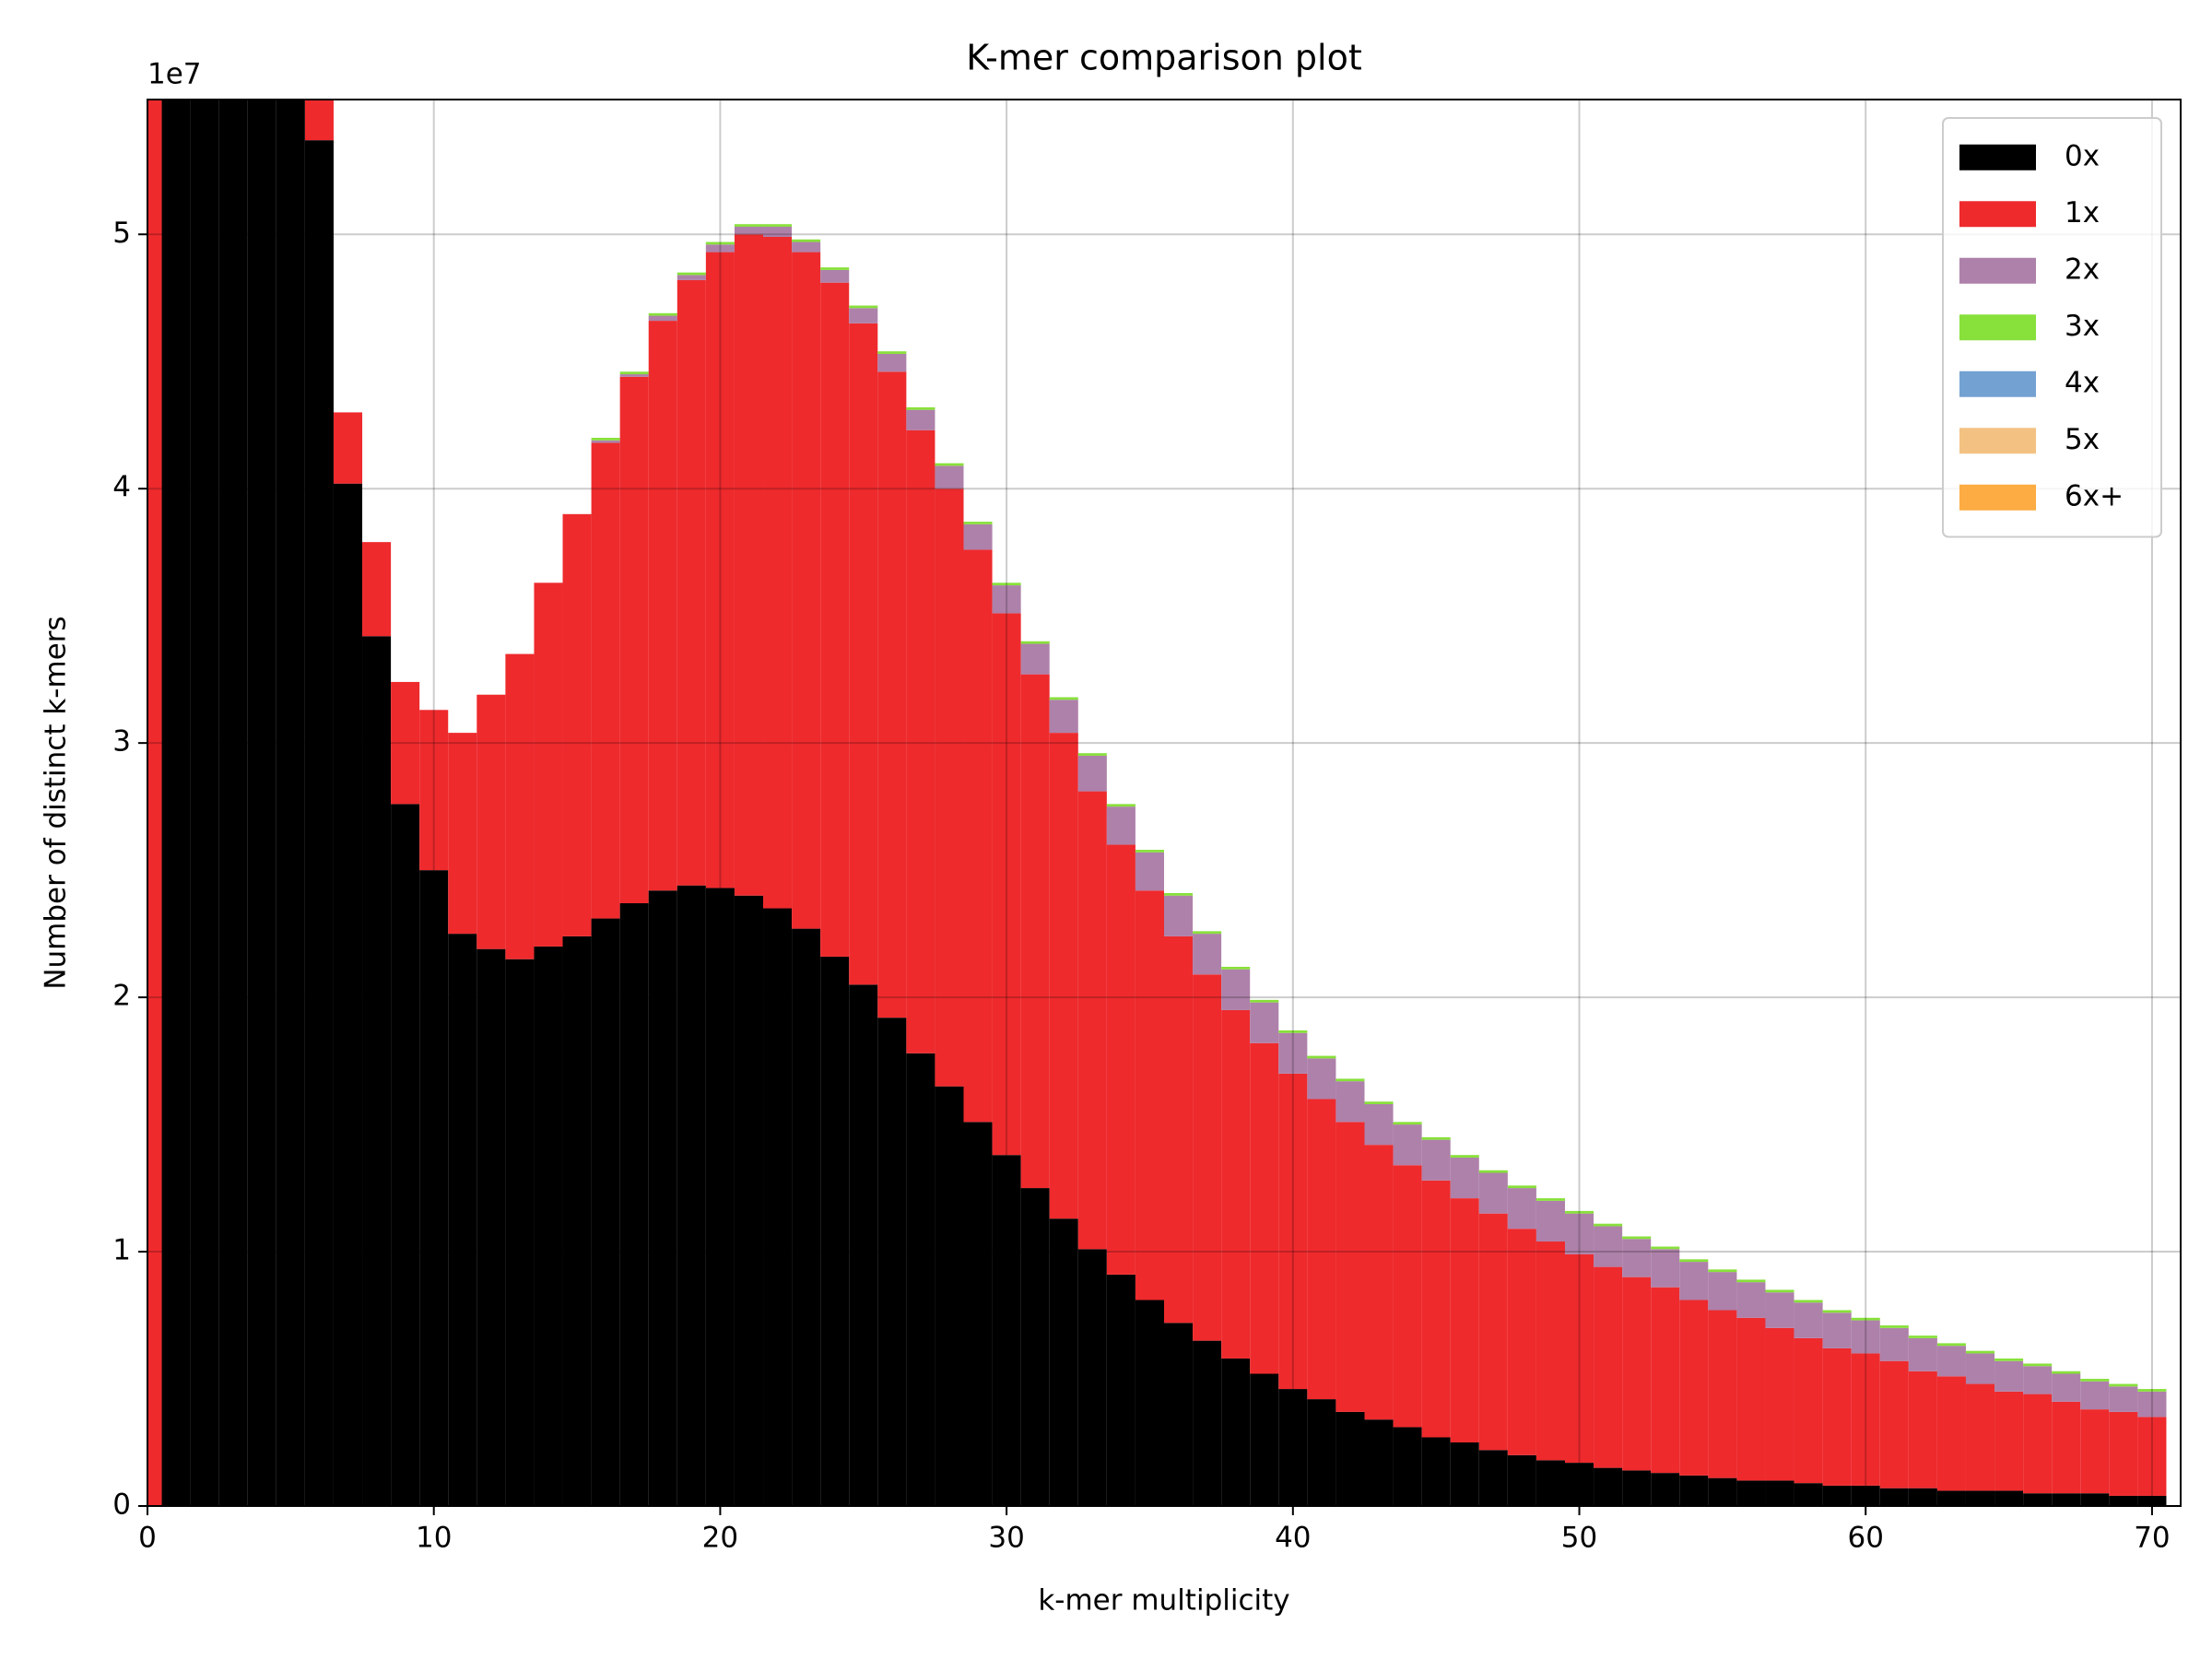 The height and width of the screenshot is (1659, 2212). What do you see at coordinates (1163, 1601) in the screenshot?
I see `x-axis-label: k-mer multiplicity` at bounding box center [1163, 1601].